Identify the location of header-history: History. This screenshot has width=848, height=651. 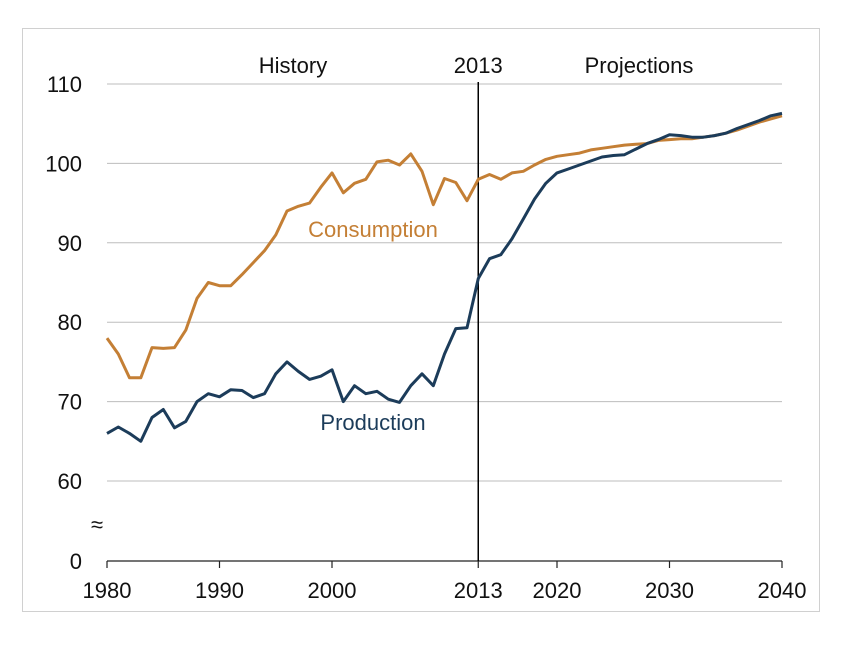
(293, 65).